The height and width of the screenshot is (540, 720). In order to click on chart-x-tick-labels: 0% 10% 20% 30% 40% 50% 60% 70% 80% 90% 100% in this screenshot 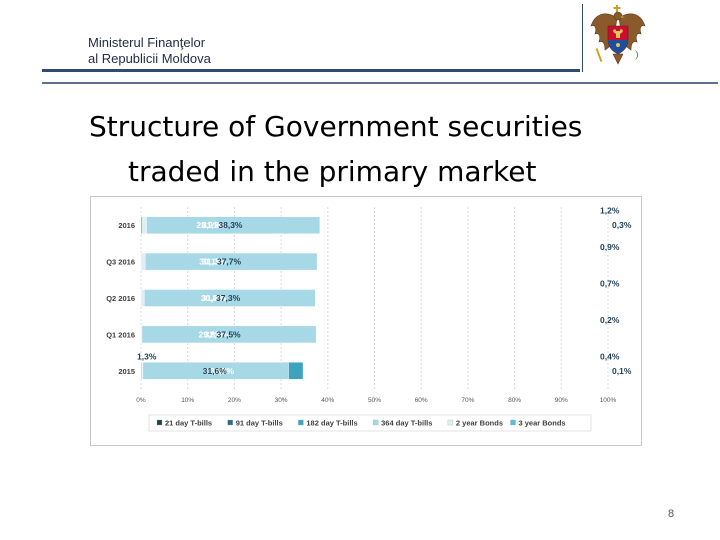, I will do `click(376, 400)`.